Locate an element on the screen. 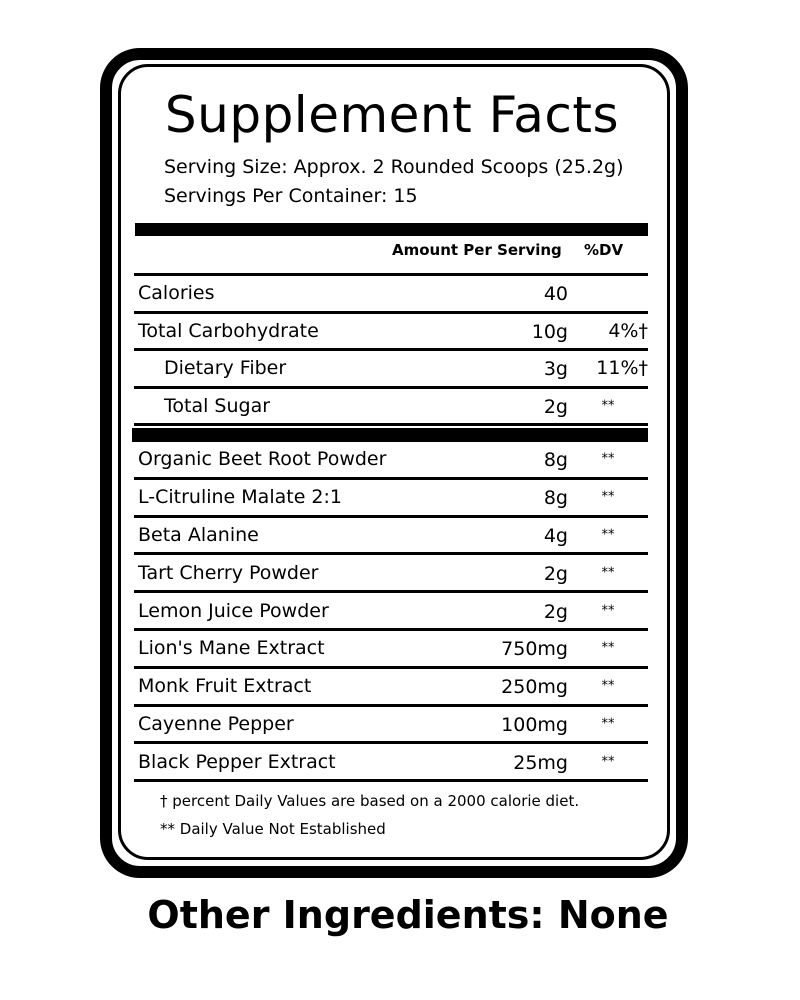  amount-header: Amount Per Serving is located at coordinates (477, 250).